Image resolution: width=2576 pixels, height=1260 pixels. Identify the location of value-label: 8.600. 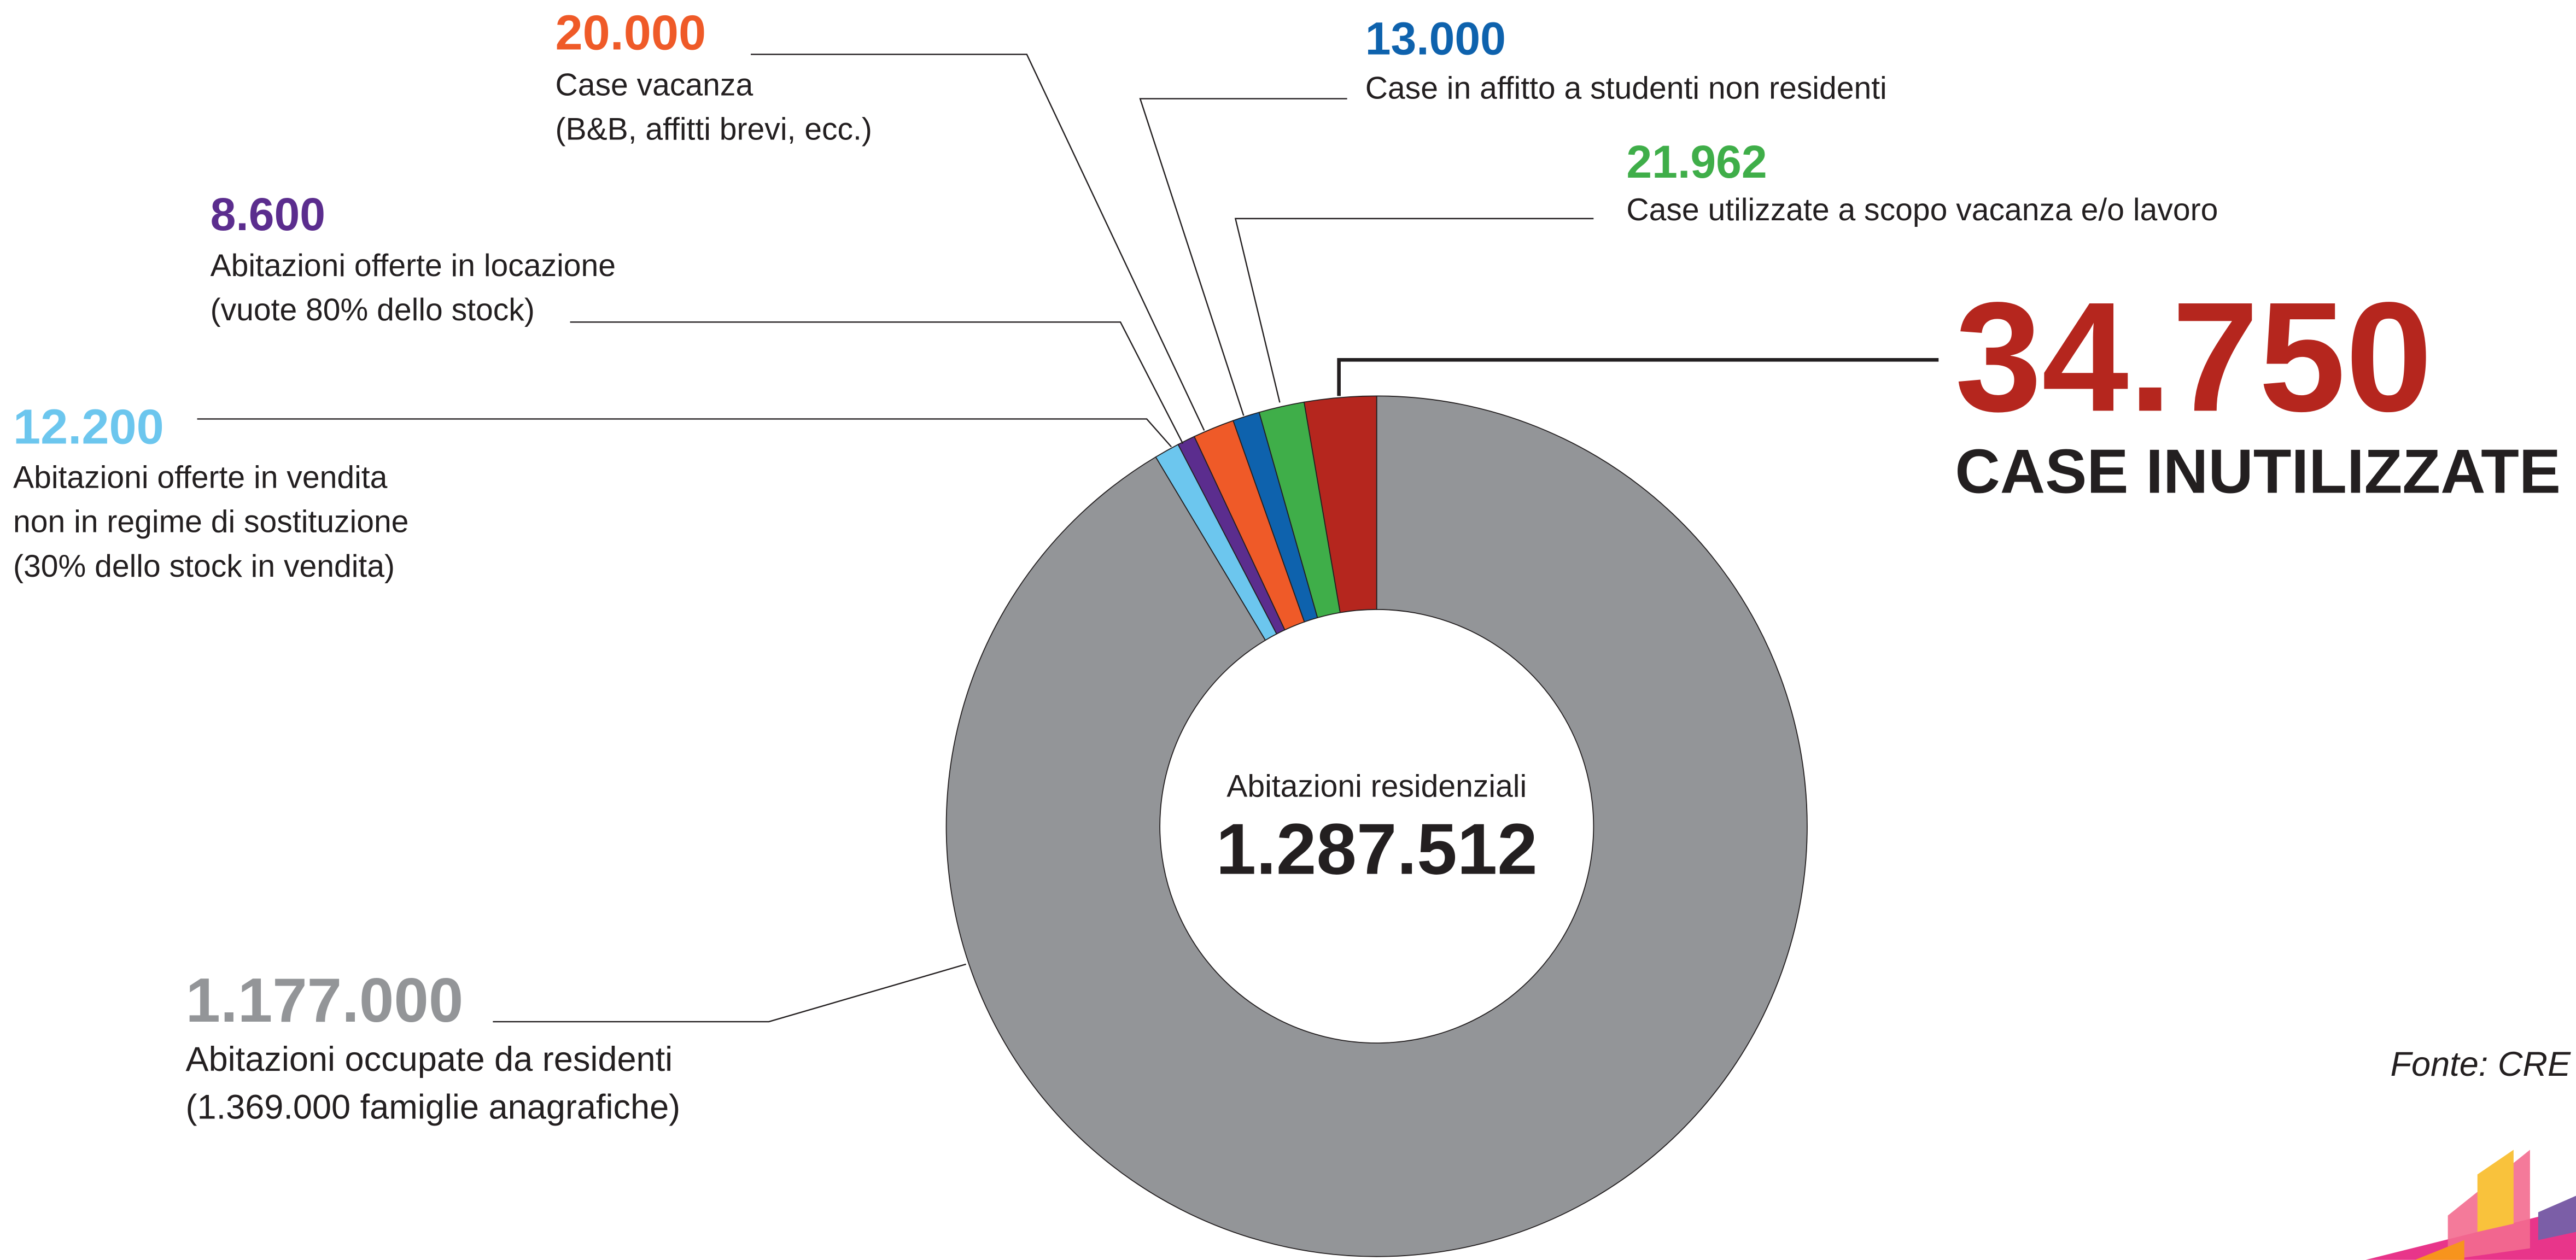
(268, 214).